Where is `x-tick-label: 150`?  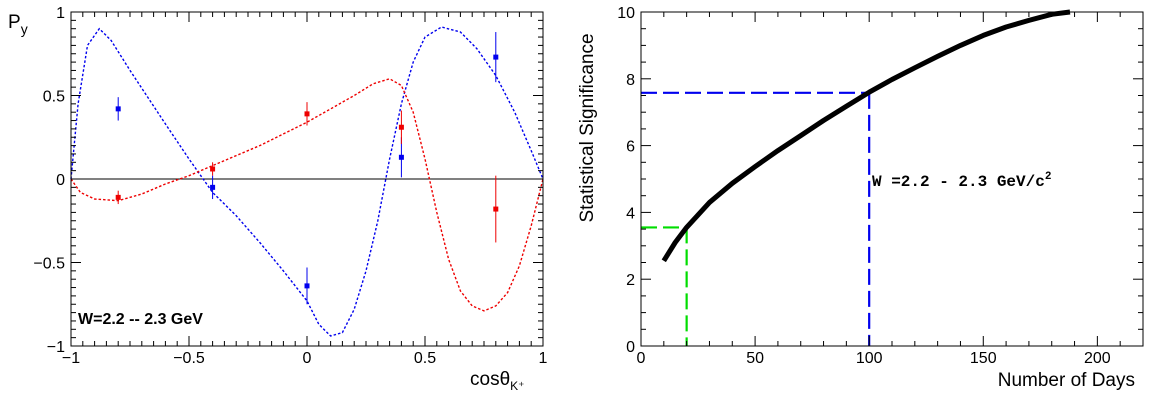 x-tick-label: 150 is located at coordinates (983, 358).